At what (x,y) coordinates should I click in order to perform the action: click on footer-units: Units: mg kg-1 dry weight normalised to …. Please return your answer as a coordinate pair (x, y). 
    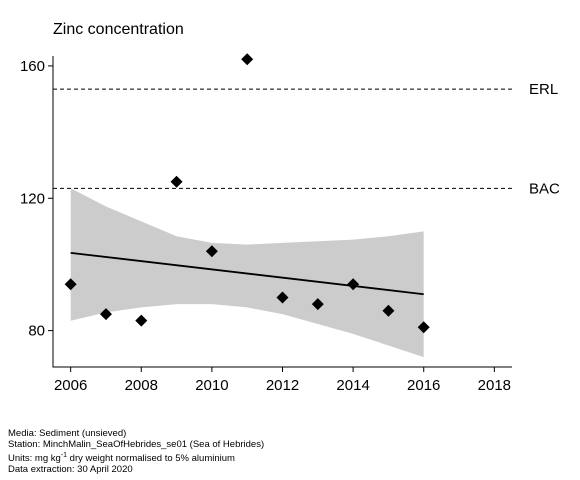
    Looking at the image, I should click on (136, 457).